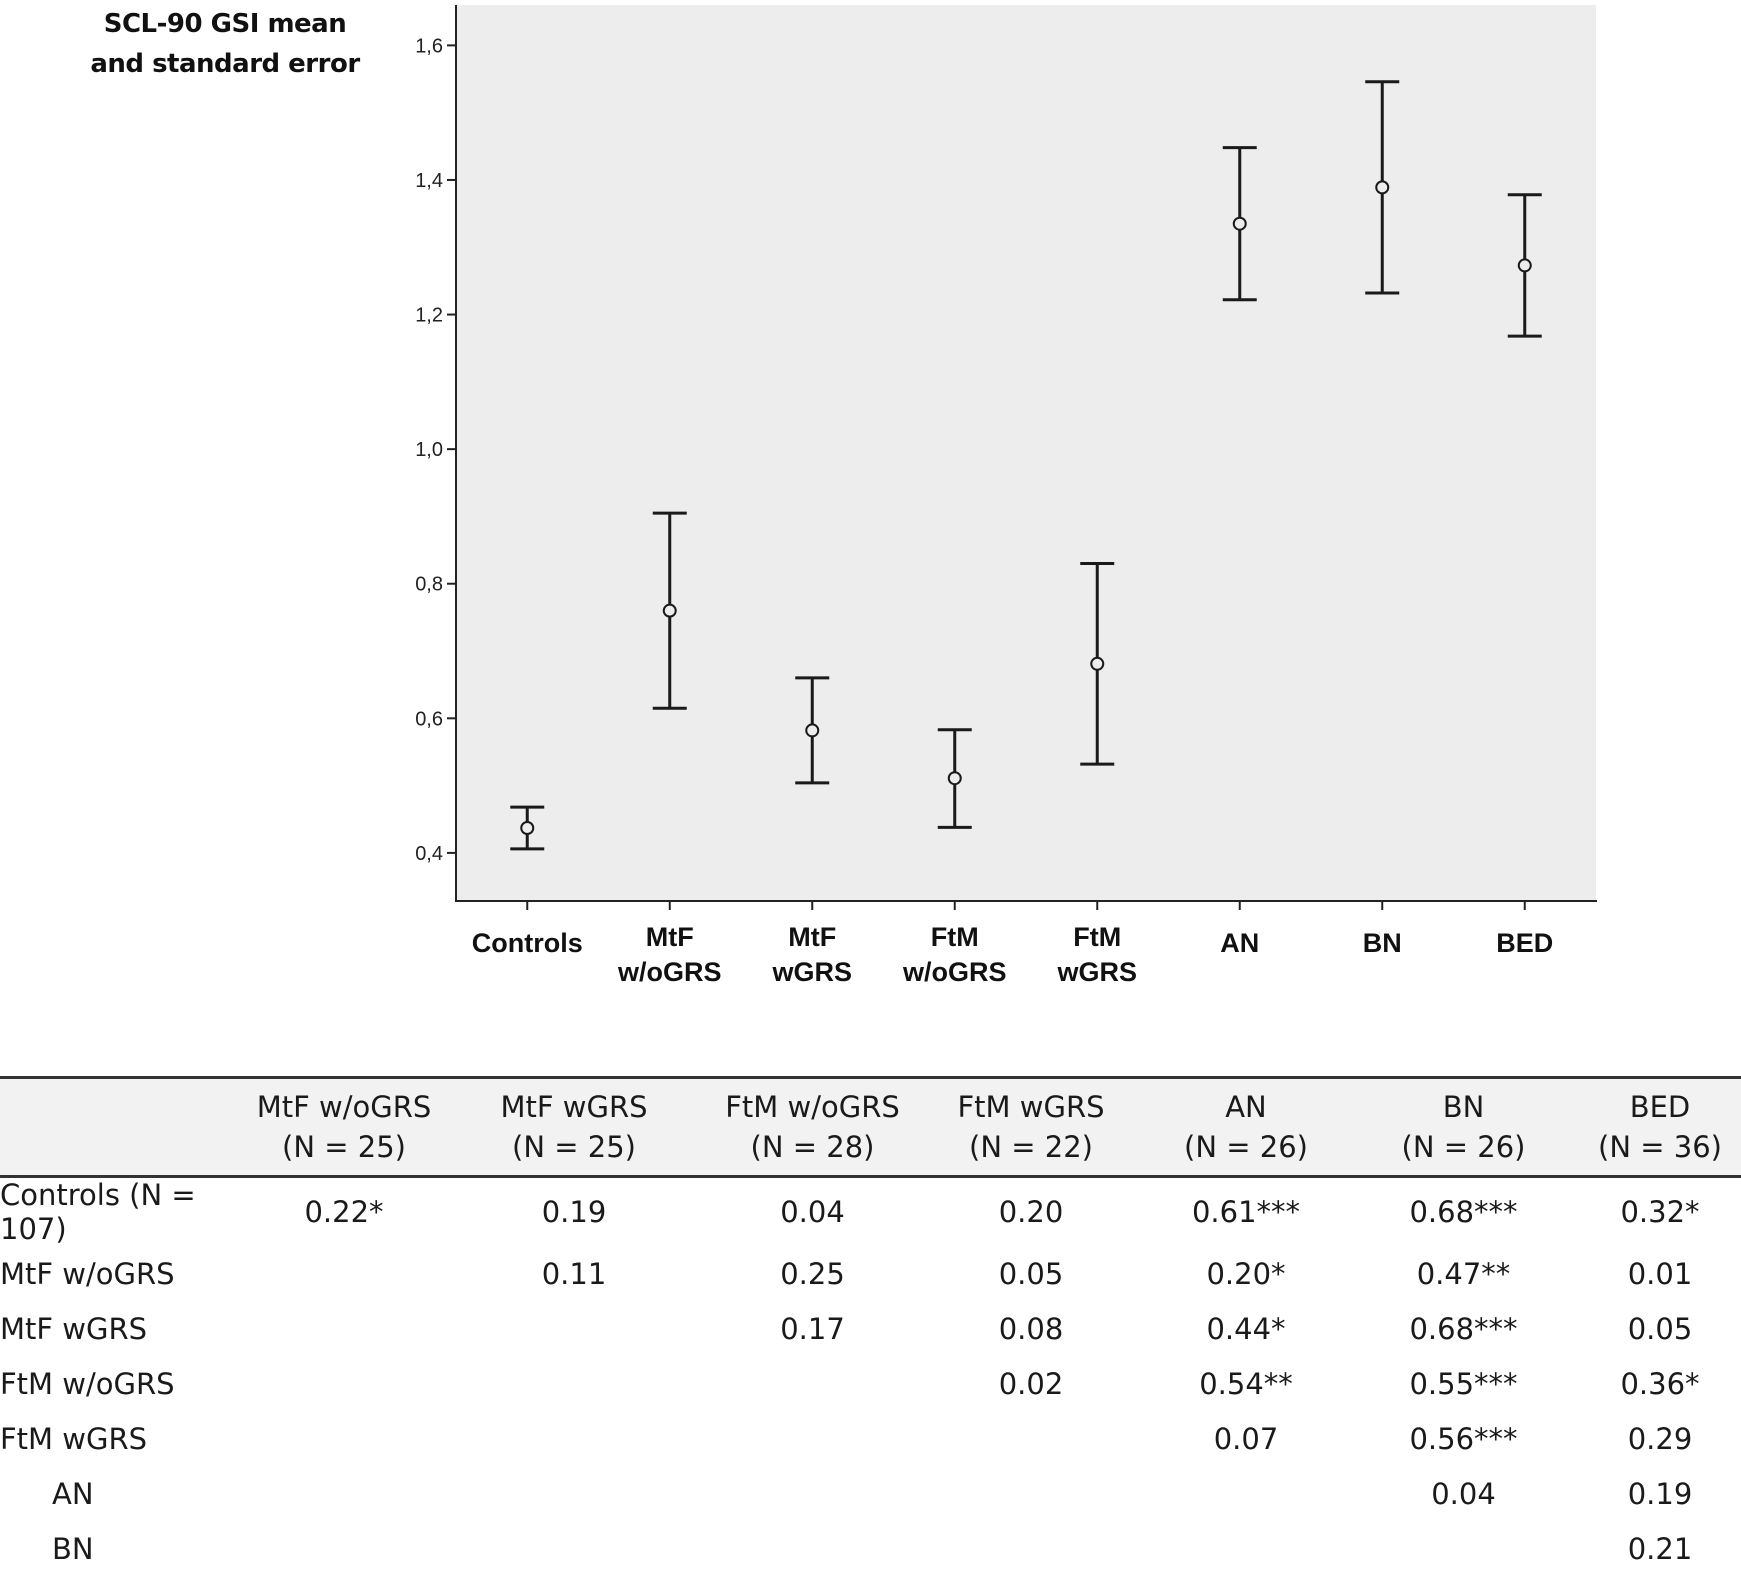 This screenshot has height=1576, width=1741. I want to click on column-header-name: BED, so click(1660, 1107).